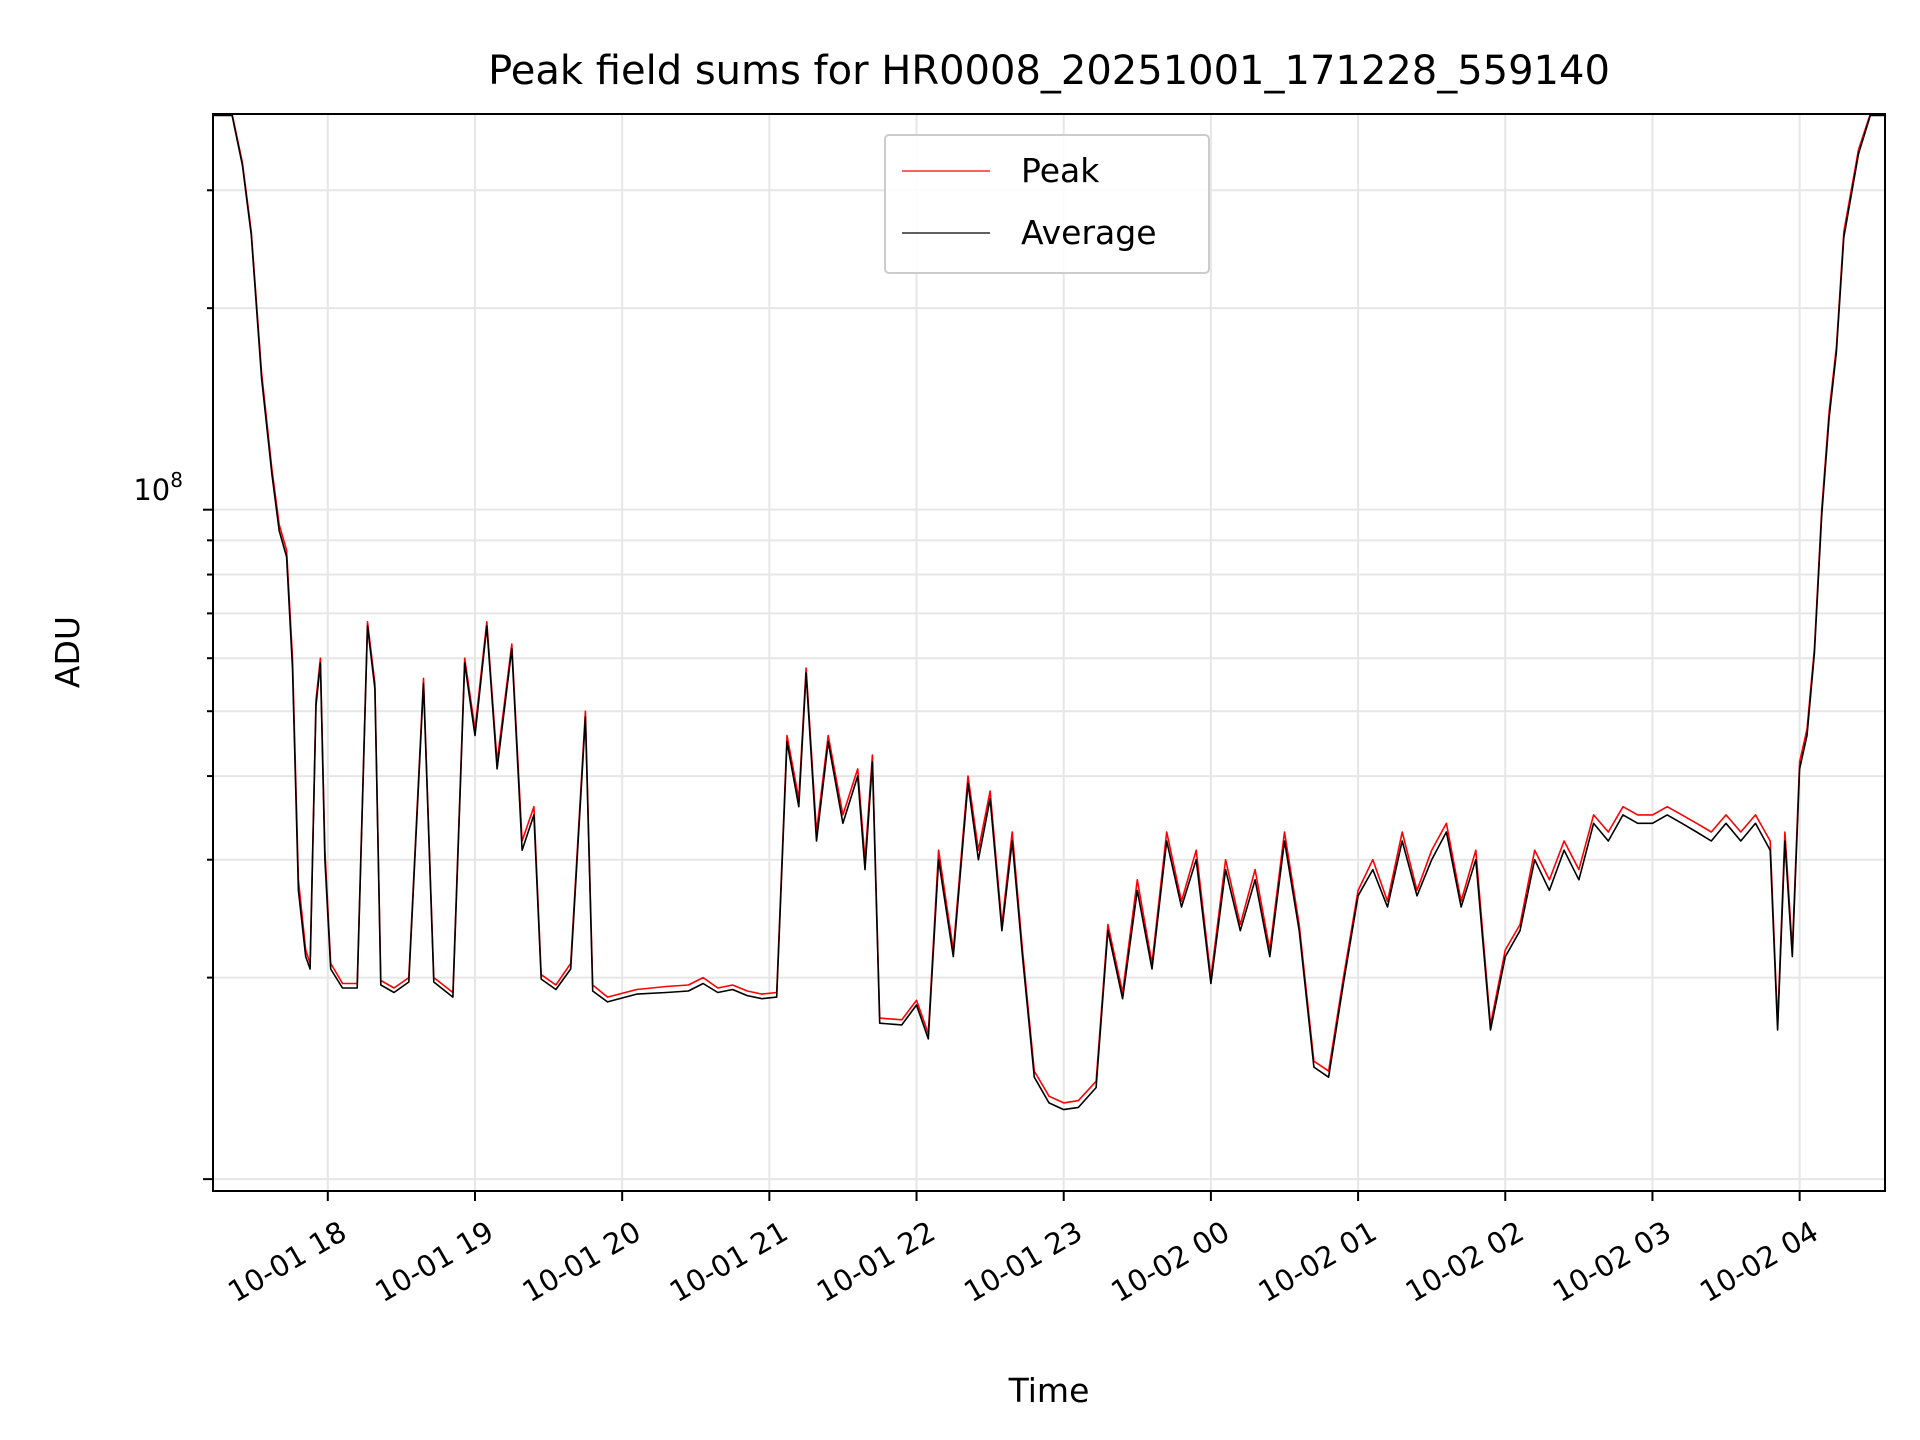 The height and width of the screenshot is (1440, 1920). I want to click on legend-box, so click(1047, 204).